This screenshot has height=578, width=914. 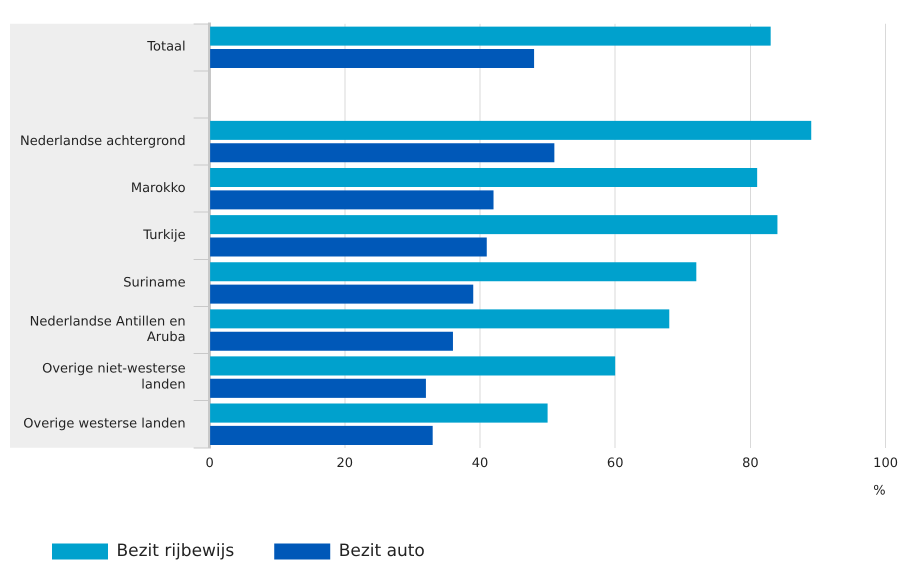 I want to click on y-tick-label: Overige niet-westerse landen, so click(x=114, y=377).